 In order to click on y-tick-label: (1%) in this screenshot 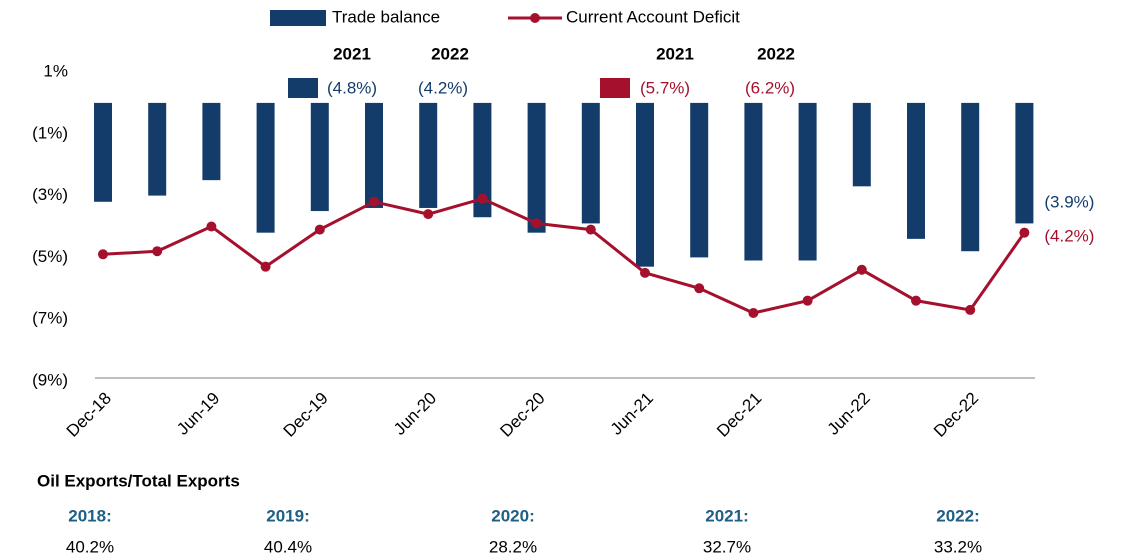, I will do `click(50, 132)`.